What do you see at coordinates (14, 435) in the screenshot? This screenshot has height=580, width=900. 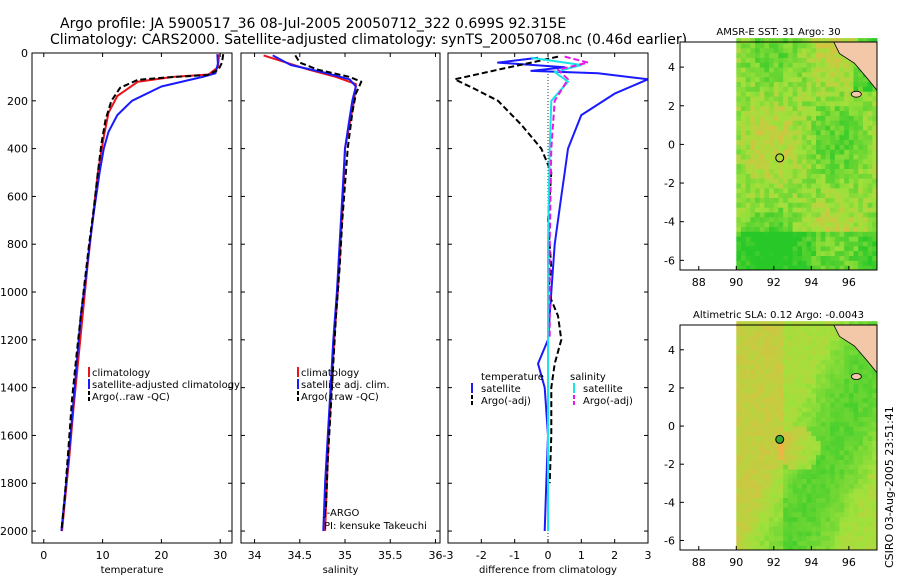 I see `y-tick-label: 1600` at bounding box center [14, 435].